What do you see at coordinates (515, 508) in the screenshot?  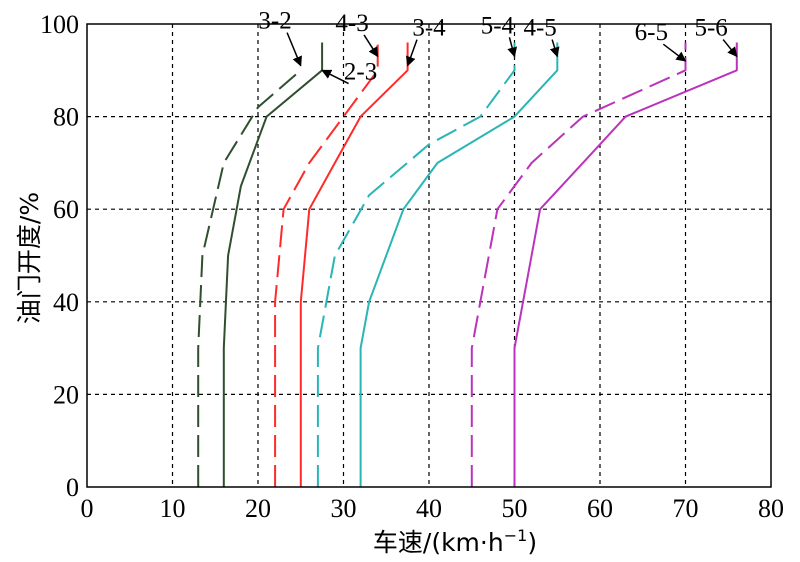 I see `x-tick-label: 50` at bounding box center [515, 508].